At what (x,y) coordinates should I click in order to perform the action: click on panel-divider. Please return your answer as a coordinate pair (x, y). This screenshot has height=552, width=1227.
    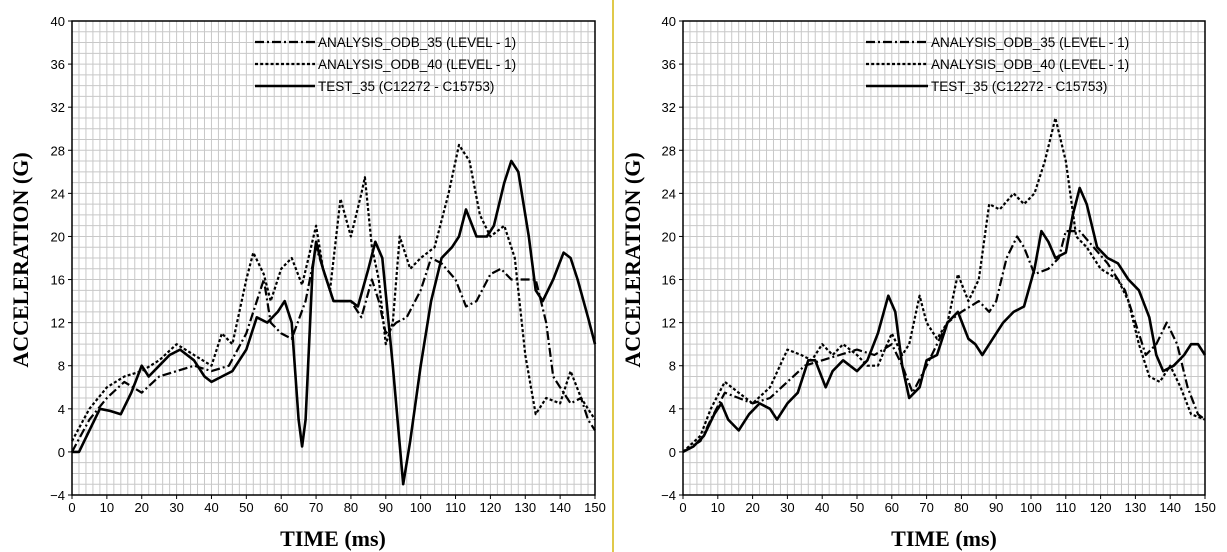
    Looking at the image, I should click on (613, 276).